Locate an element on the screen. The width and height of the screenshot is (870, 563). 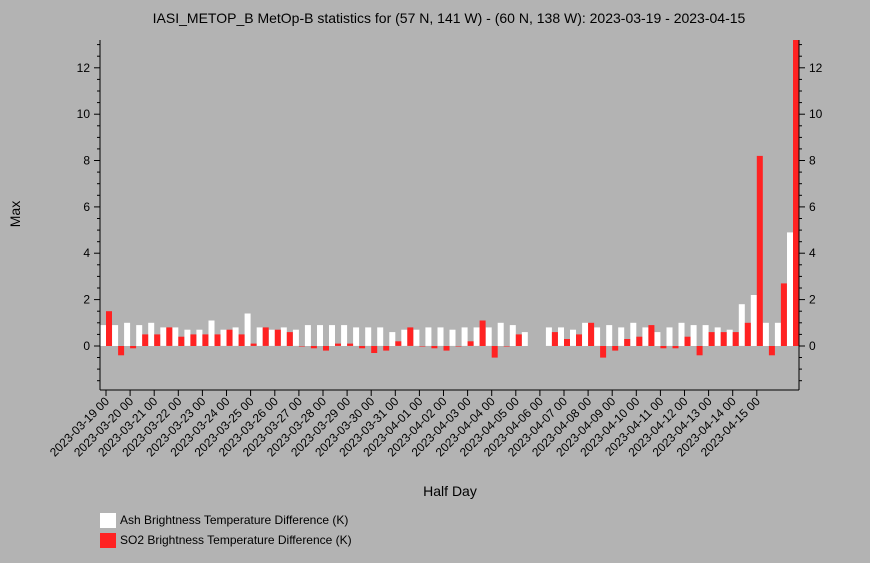
legend-swatch-so2 is located at coordinates (108, 540).